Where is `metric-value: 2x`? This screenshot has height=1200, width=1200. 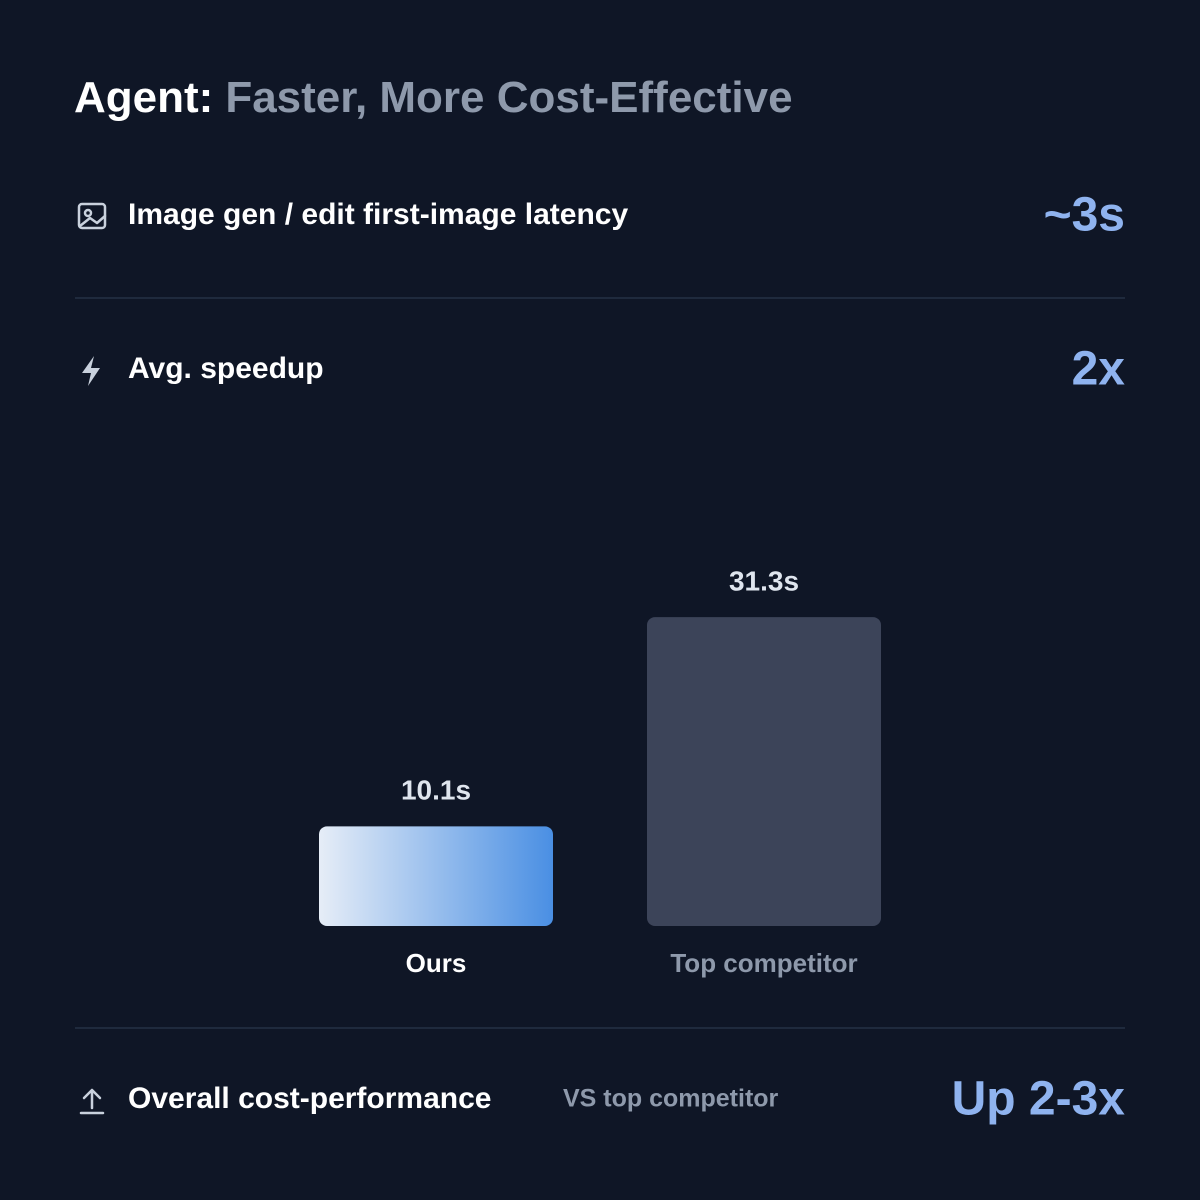
metric-value: 2x is located at coordinates (1099, 369).